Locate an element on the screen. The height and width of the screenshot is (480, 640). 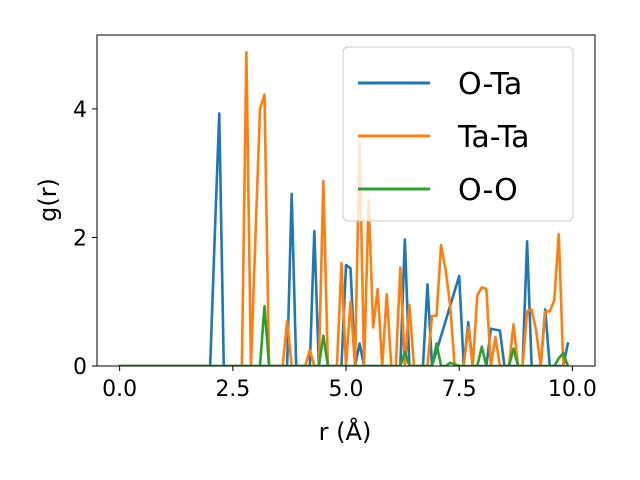
series-line-o-o is located at coordinates (344, 335).